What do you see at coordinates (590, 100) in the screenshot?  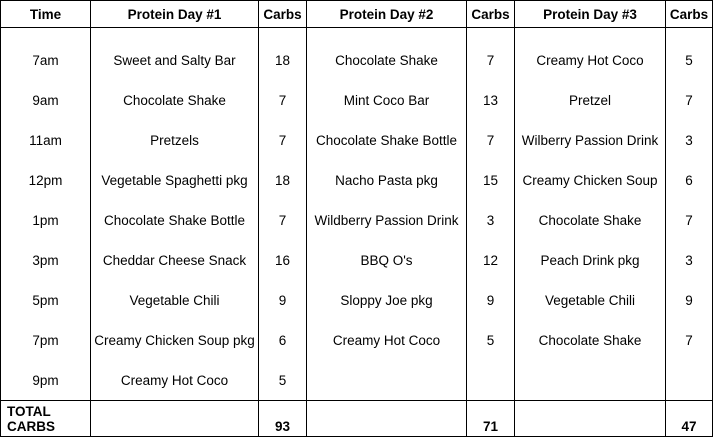 I see `day3-item: Pretzel` at bounding box center [590, 100].